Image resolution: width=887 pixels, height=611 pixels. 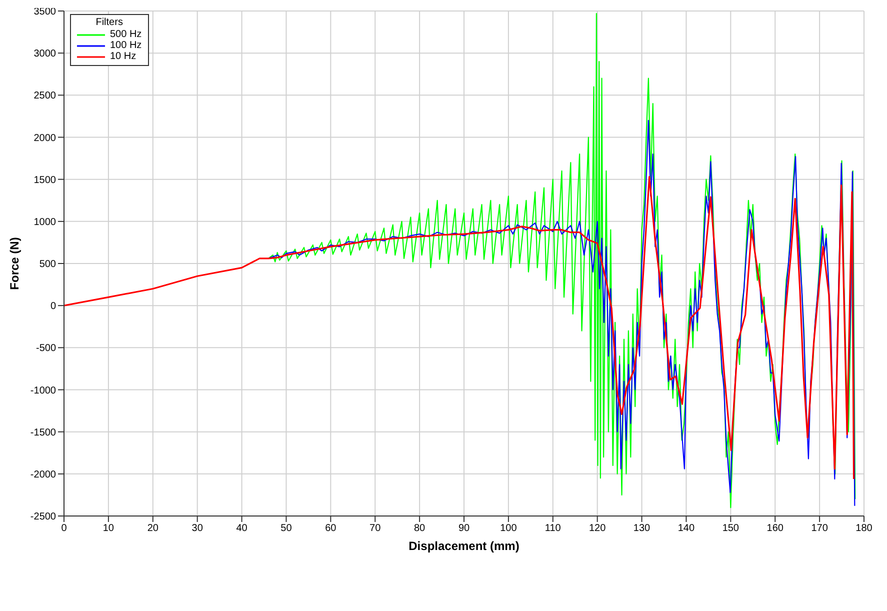 I want to click on x-tick-label: 150, so click(x=731, y=528).